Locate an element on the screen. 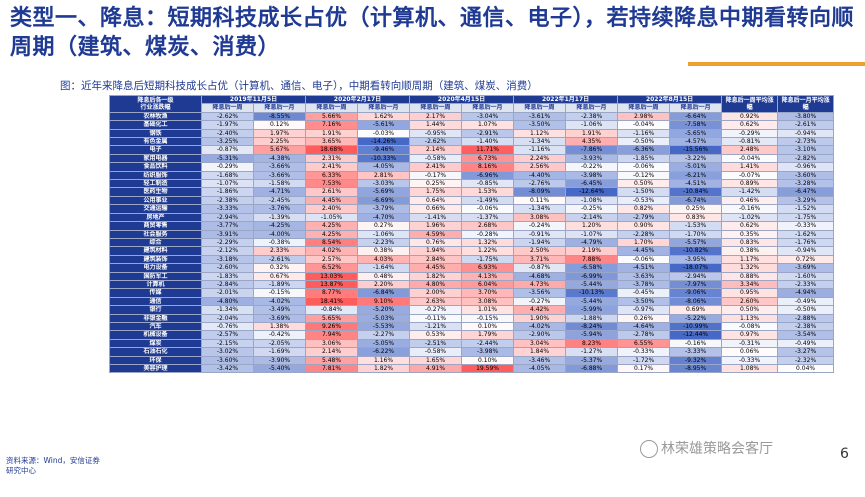  table-cell: -6.96% is located at coordinates (488, 175).